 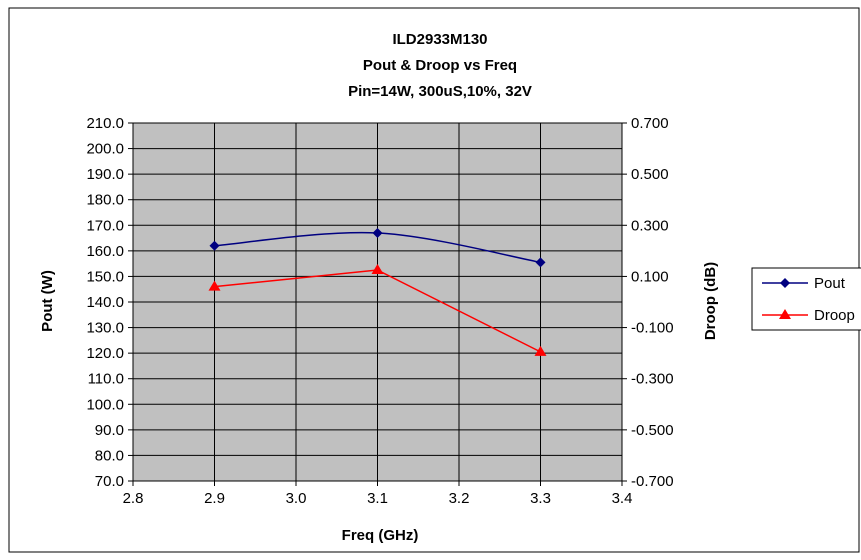 I want to click on y2-tick-label: 0.500, so click(x=650, y=174).